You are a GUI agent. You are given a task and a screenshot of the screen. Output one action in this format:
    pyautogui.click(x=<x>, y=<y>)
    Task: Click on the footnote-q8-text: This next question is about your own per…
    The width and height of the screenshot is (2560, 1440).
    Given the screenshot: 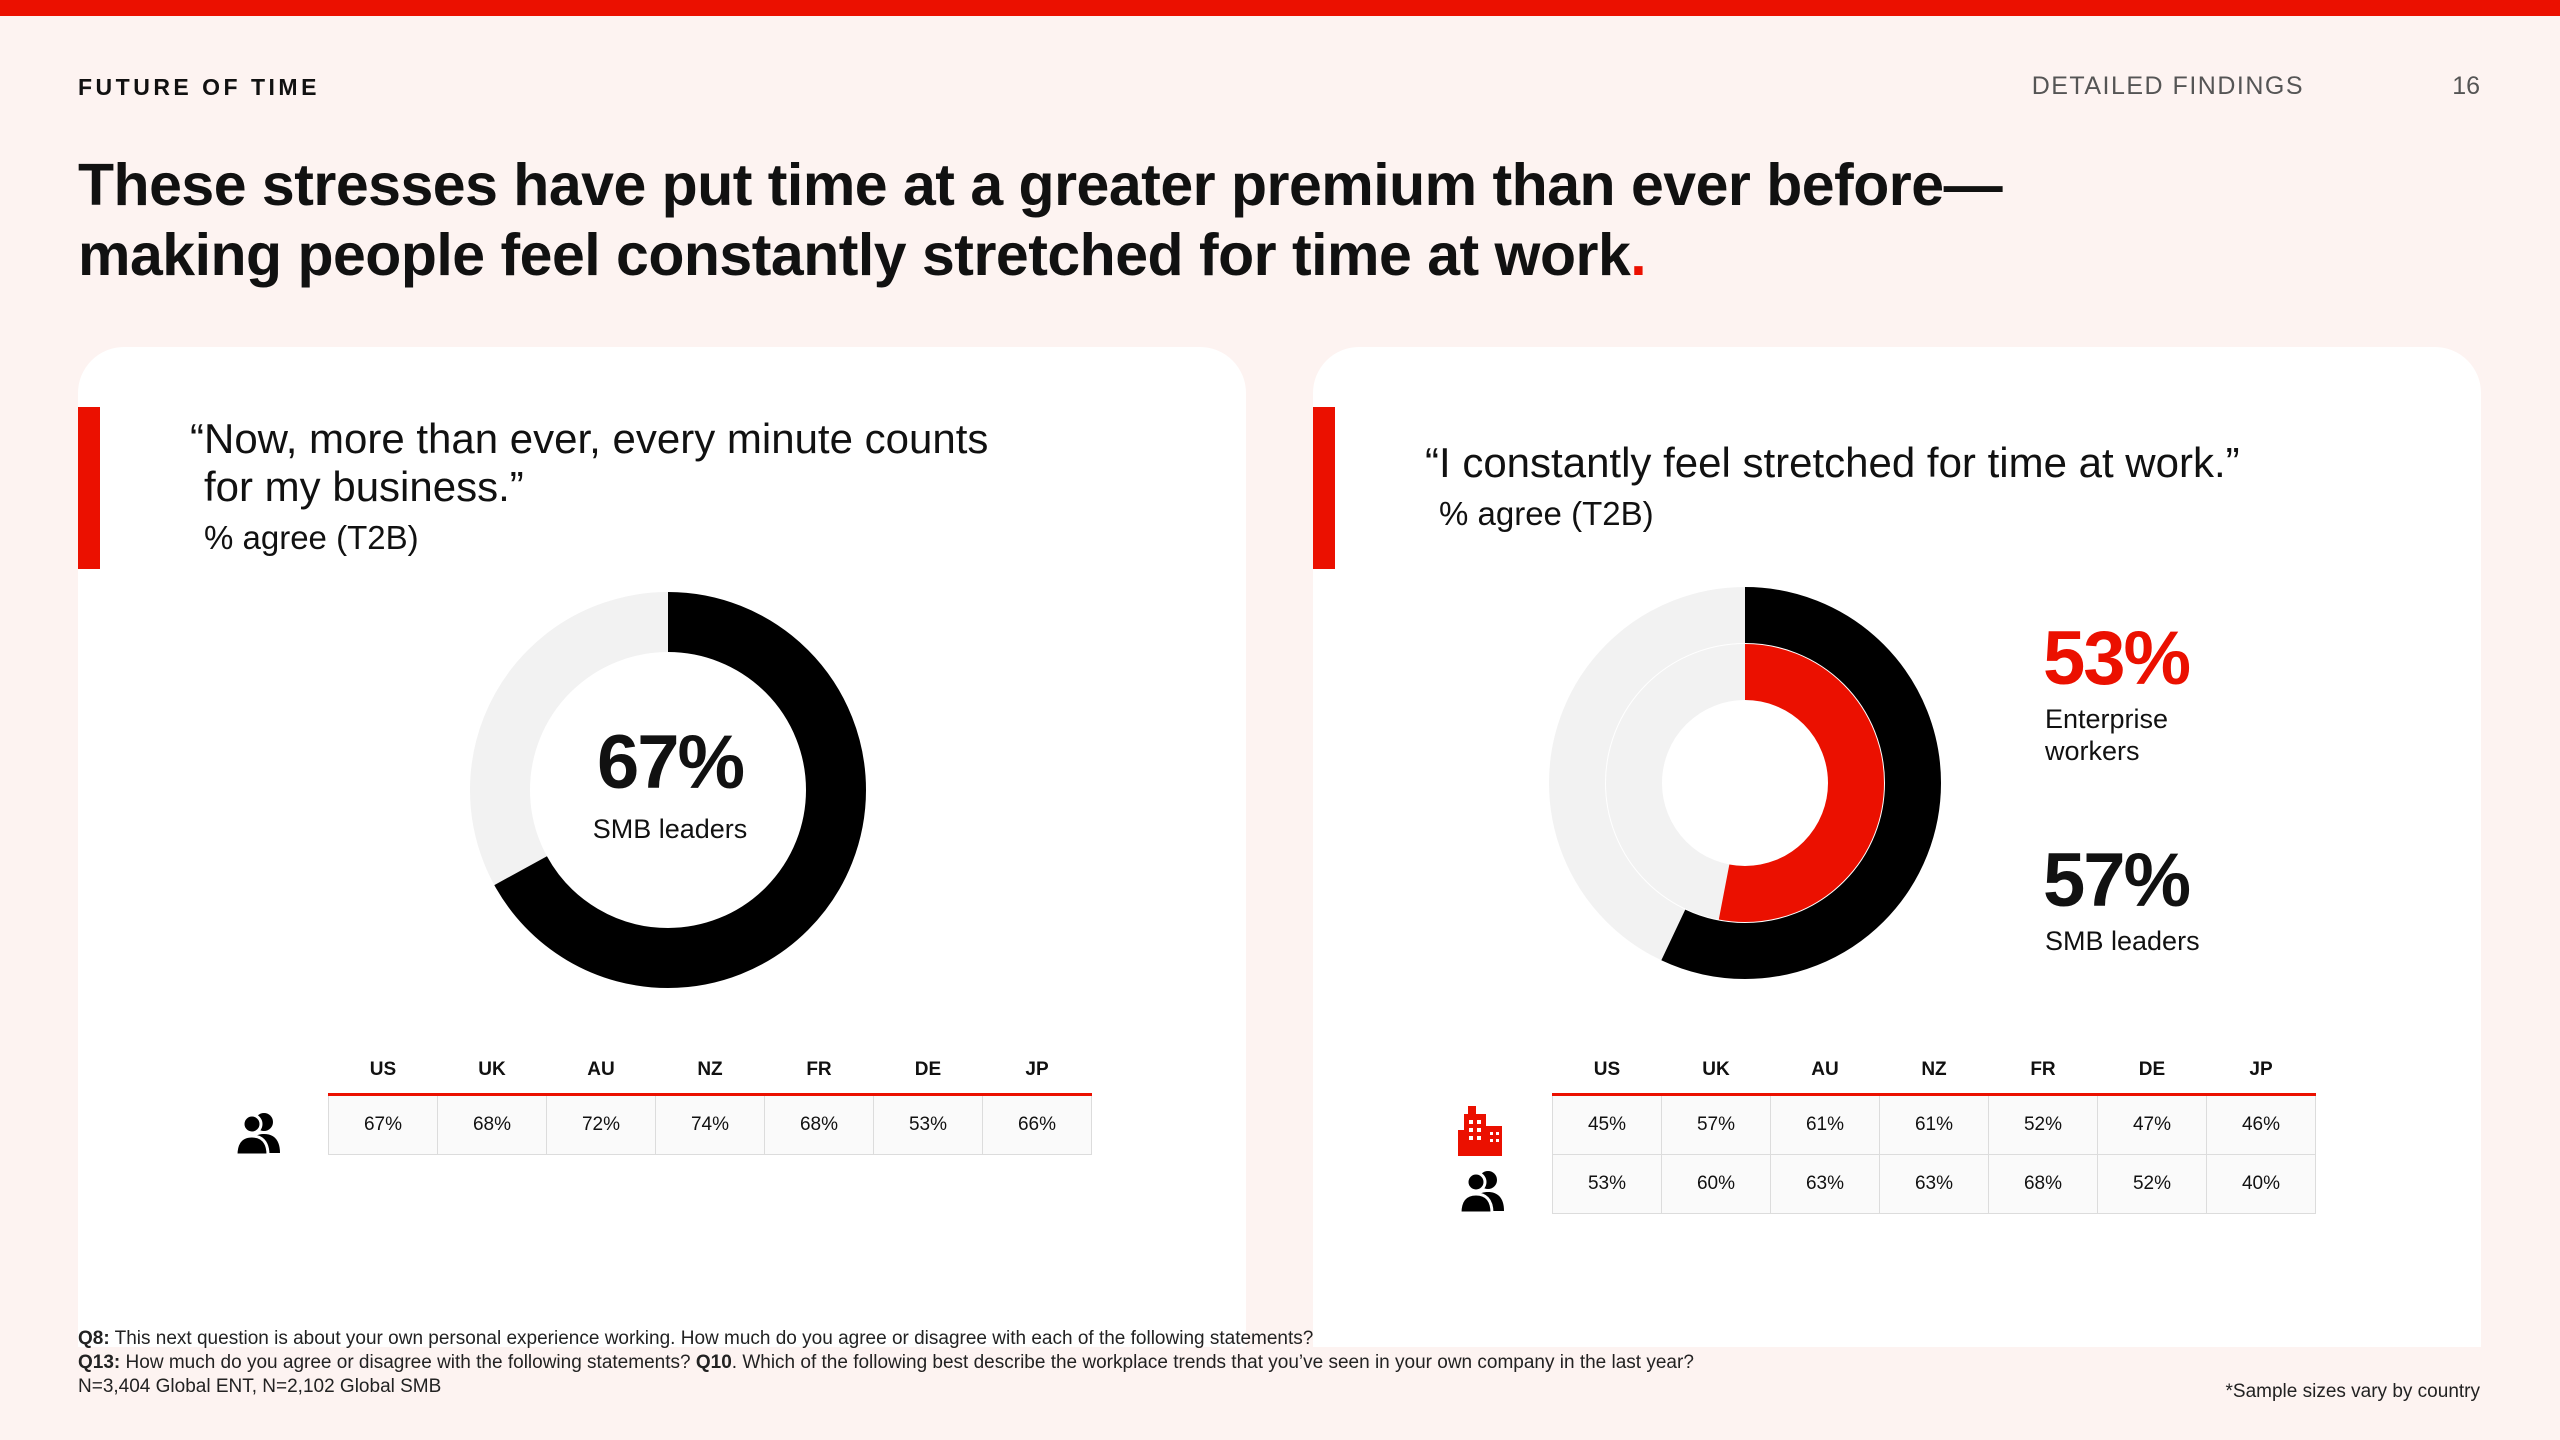 What is the action you would take?
    pyautogui.click(x=711, y=1338)
    